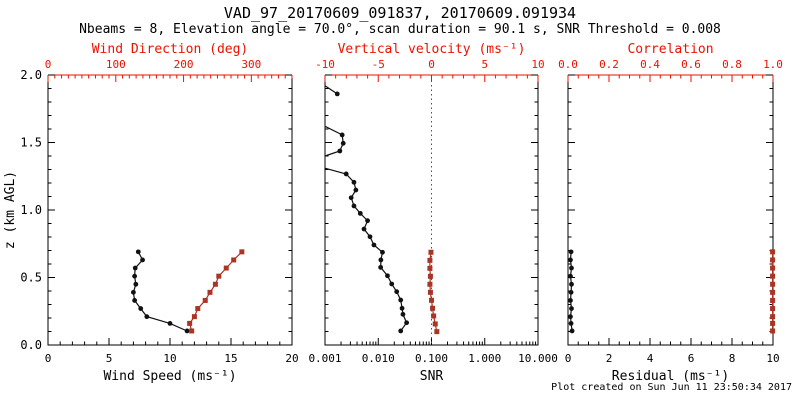 The image size is (800, 400). What do you see at coordinates (732, 64) in the screenshot?
I see `top-tick-label: 0.8` at bounding box center [732, 64].